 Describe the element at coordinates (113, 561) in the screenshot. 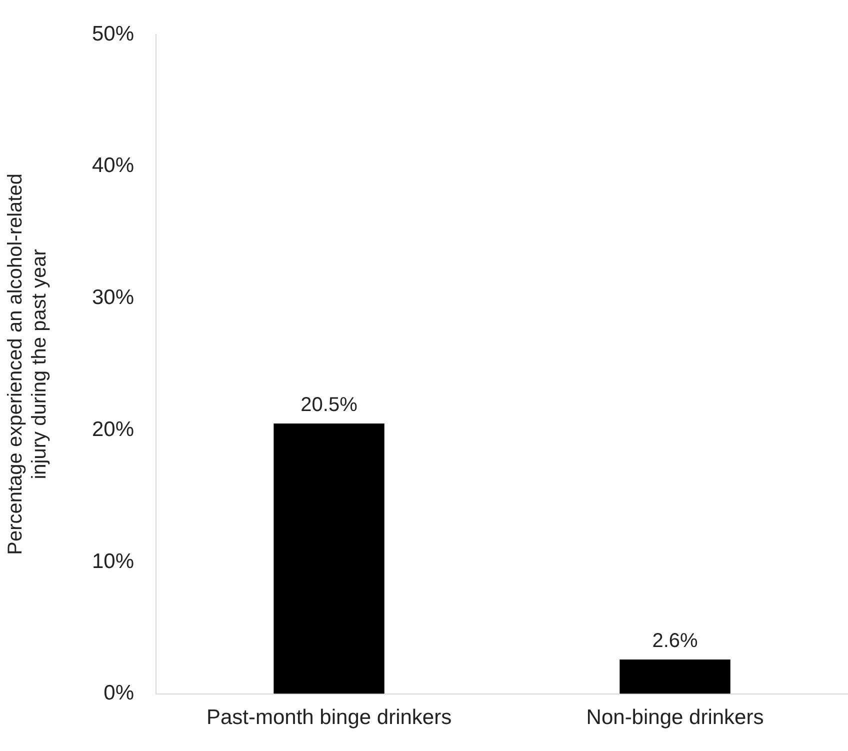

I see `y-tick-label: 10%` at that location.